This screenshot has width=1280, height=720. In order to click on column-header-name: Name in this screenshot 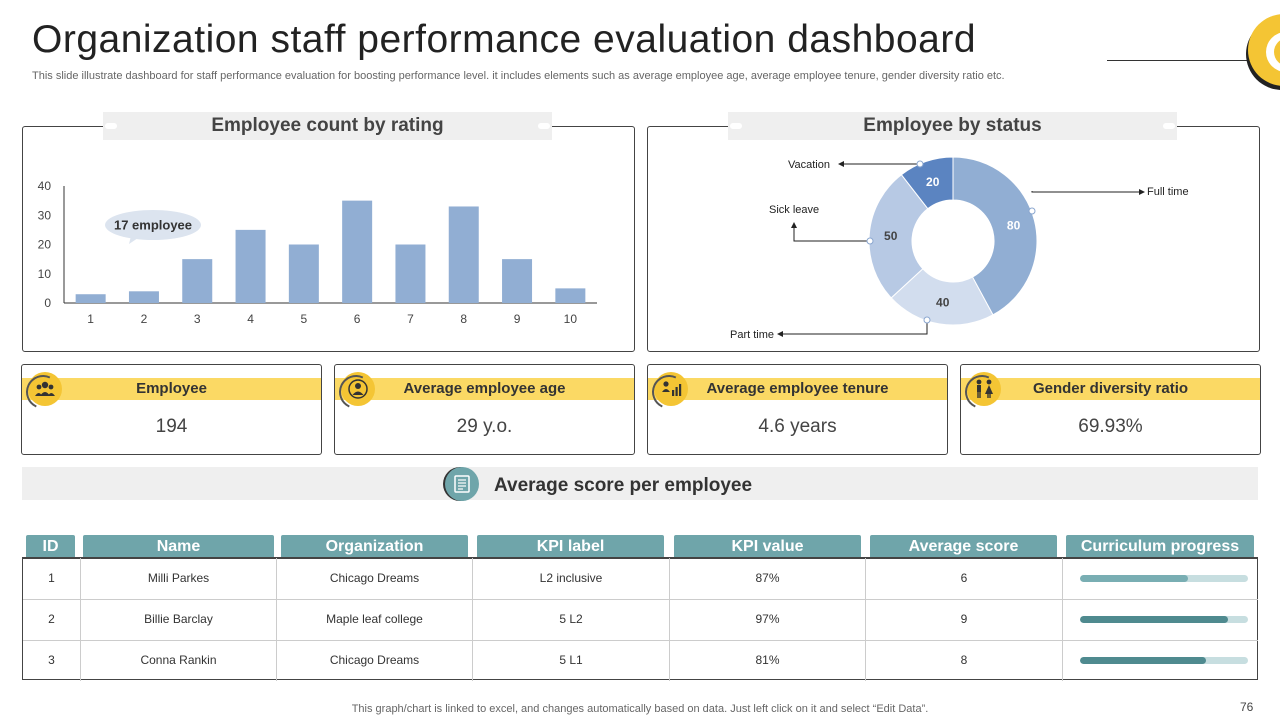, I will do `click(178, 546)`.